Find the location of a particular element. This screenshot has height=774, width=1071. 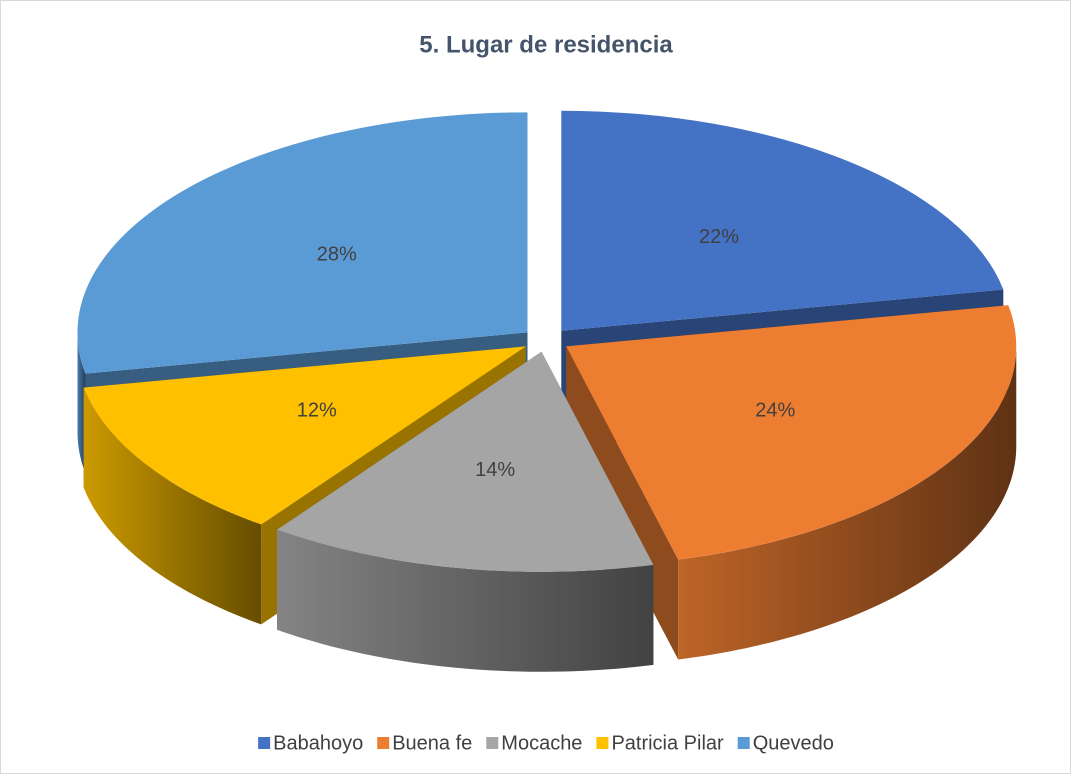

legend-label: Patricia Pilar is located at coordinates (667, 743).